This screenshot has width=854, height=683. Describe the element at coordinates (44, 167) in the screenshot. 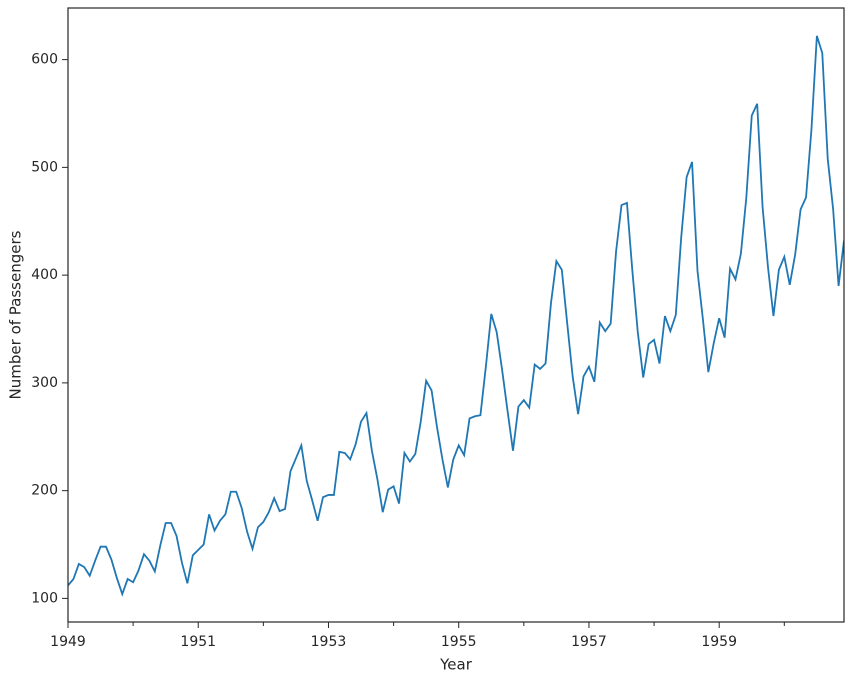

I see `y-tick-label: 500` at that location.